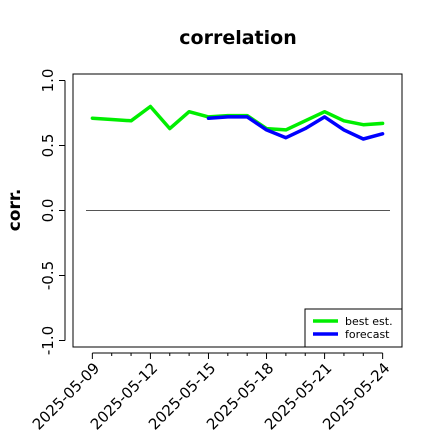 Image resolution: width=440 pixels, height=440 pixels. What do you see at coordinates (48, 81) in the screenshot?
I see `y-tick-label: 1.0` at bounding box center [48, 81].